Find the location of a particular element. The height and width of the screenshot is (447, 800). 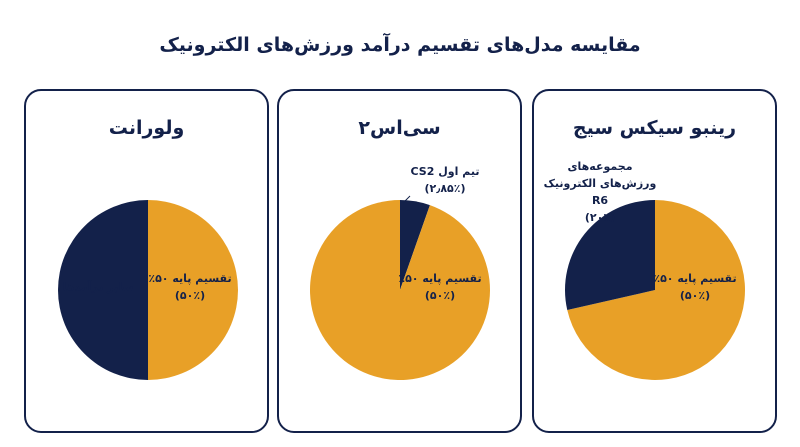

slice-label: مجموعه‌های ورزش‌های الکترونیک R6 (۲۰٪) is located at coordinates (600, 192).